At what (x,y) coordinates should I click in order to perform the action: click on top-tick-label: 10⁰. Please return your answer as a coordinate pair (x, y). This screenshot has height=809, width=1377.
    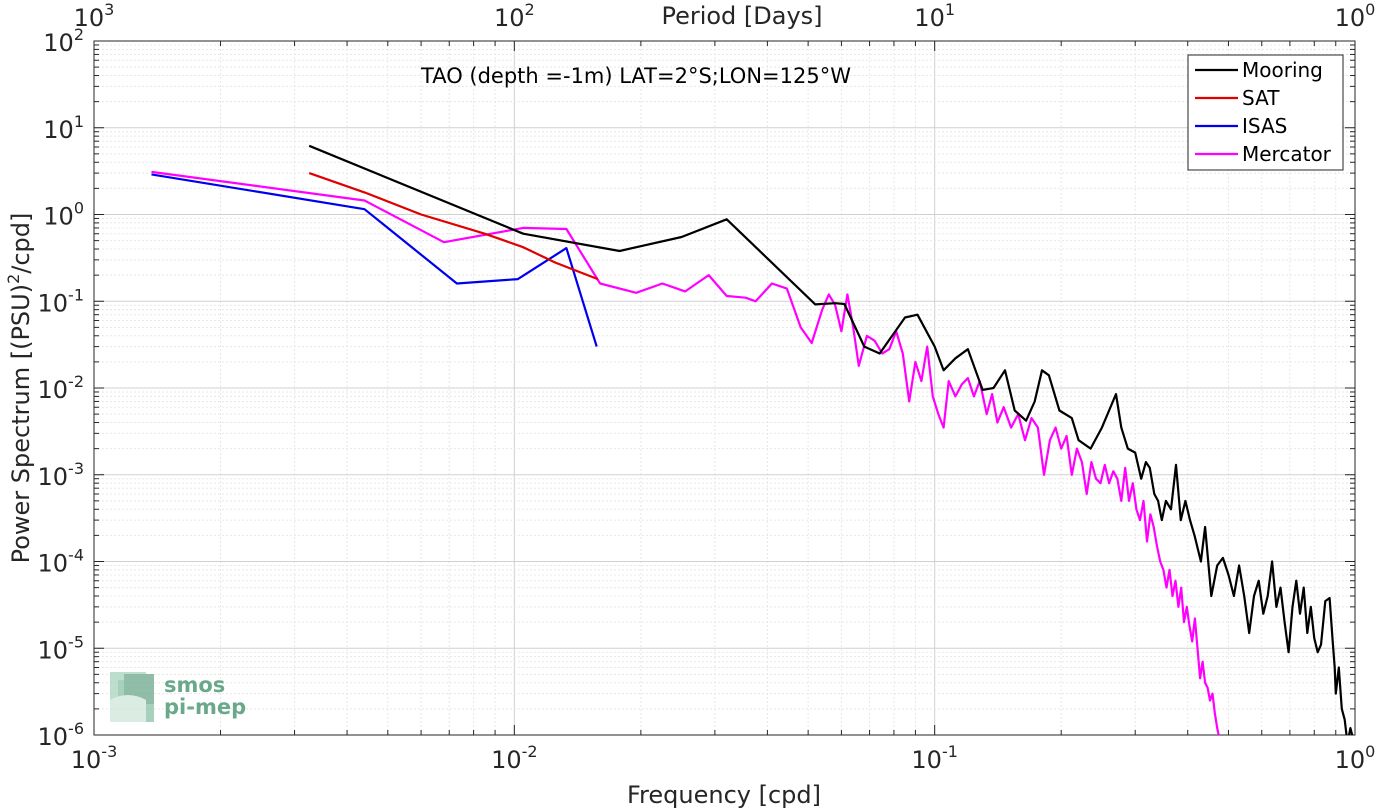
    Looking at the image, I should click on (1355, 16).